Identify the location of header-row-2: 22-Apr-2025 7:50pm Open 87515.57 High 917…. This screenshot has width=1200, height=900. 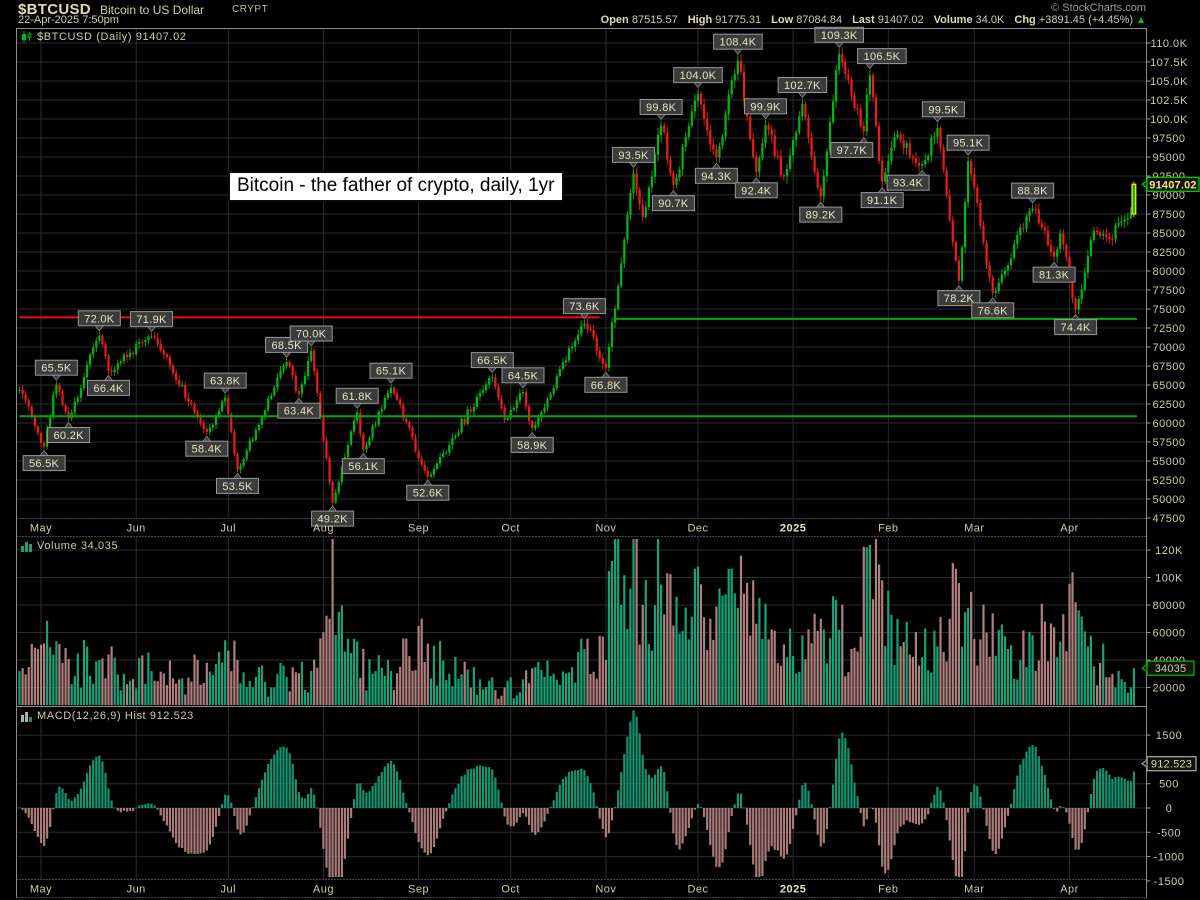
(600, 21).